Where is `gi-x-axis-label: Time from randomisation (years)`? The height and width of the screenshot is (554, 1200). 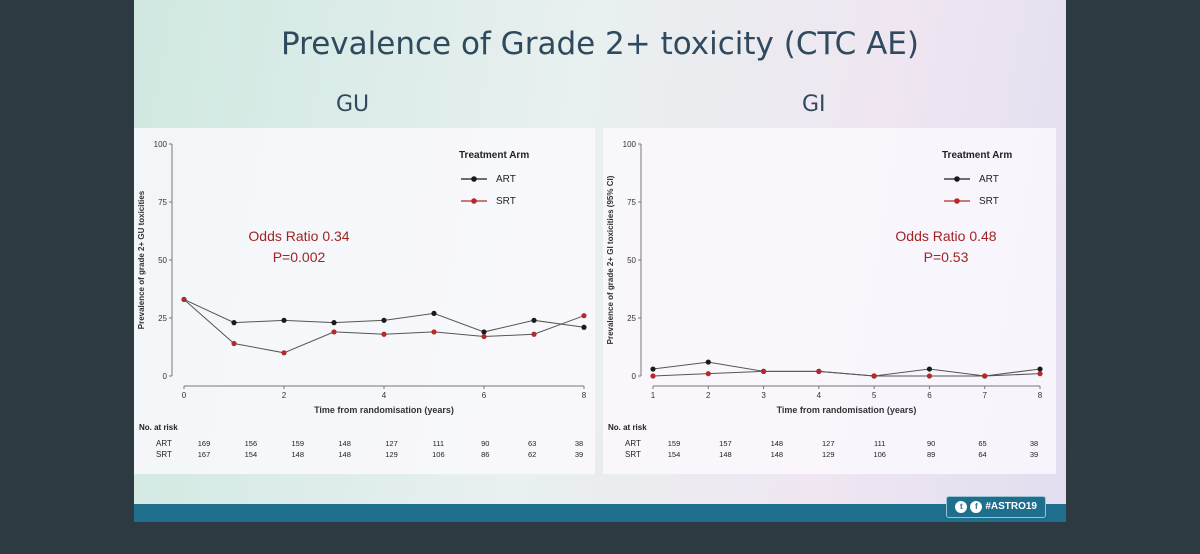
gi-x-axis-label: Time from randomisation (years) is located at coordinates (847, 410).